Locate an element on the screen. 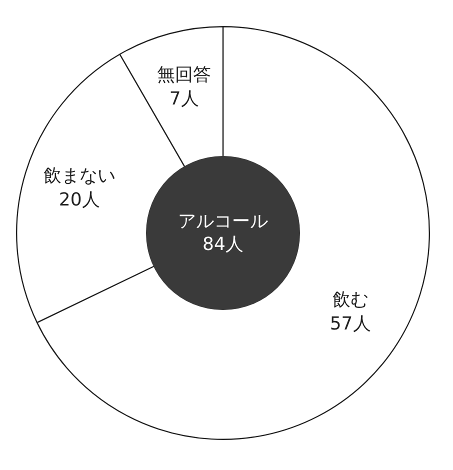 This screenshot has width=453, height=470. slice-label: 無回答 is located at coordinates (184, 75).